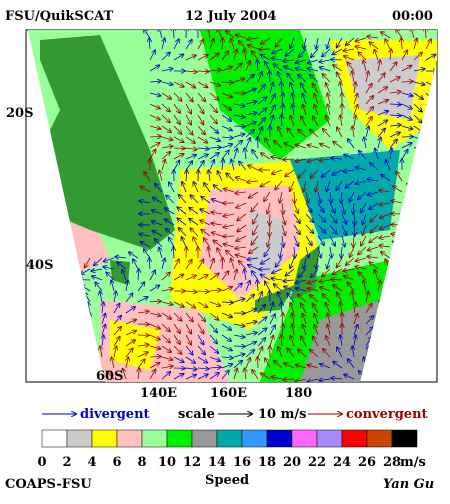 The width and height of the screenshot is (450, 504). What do you see at coordinates (387, 414) in the screenshot?
I see `convergent-label: convergent` at bounding box center [387, 414].